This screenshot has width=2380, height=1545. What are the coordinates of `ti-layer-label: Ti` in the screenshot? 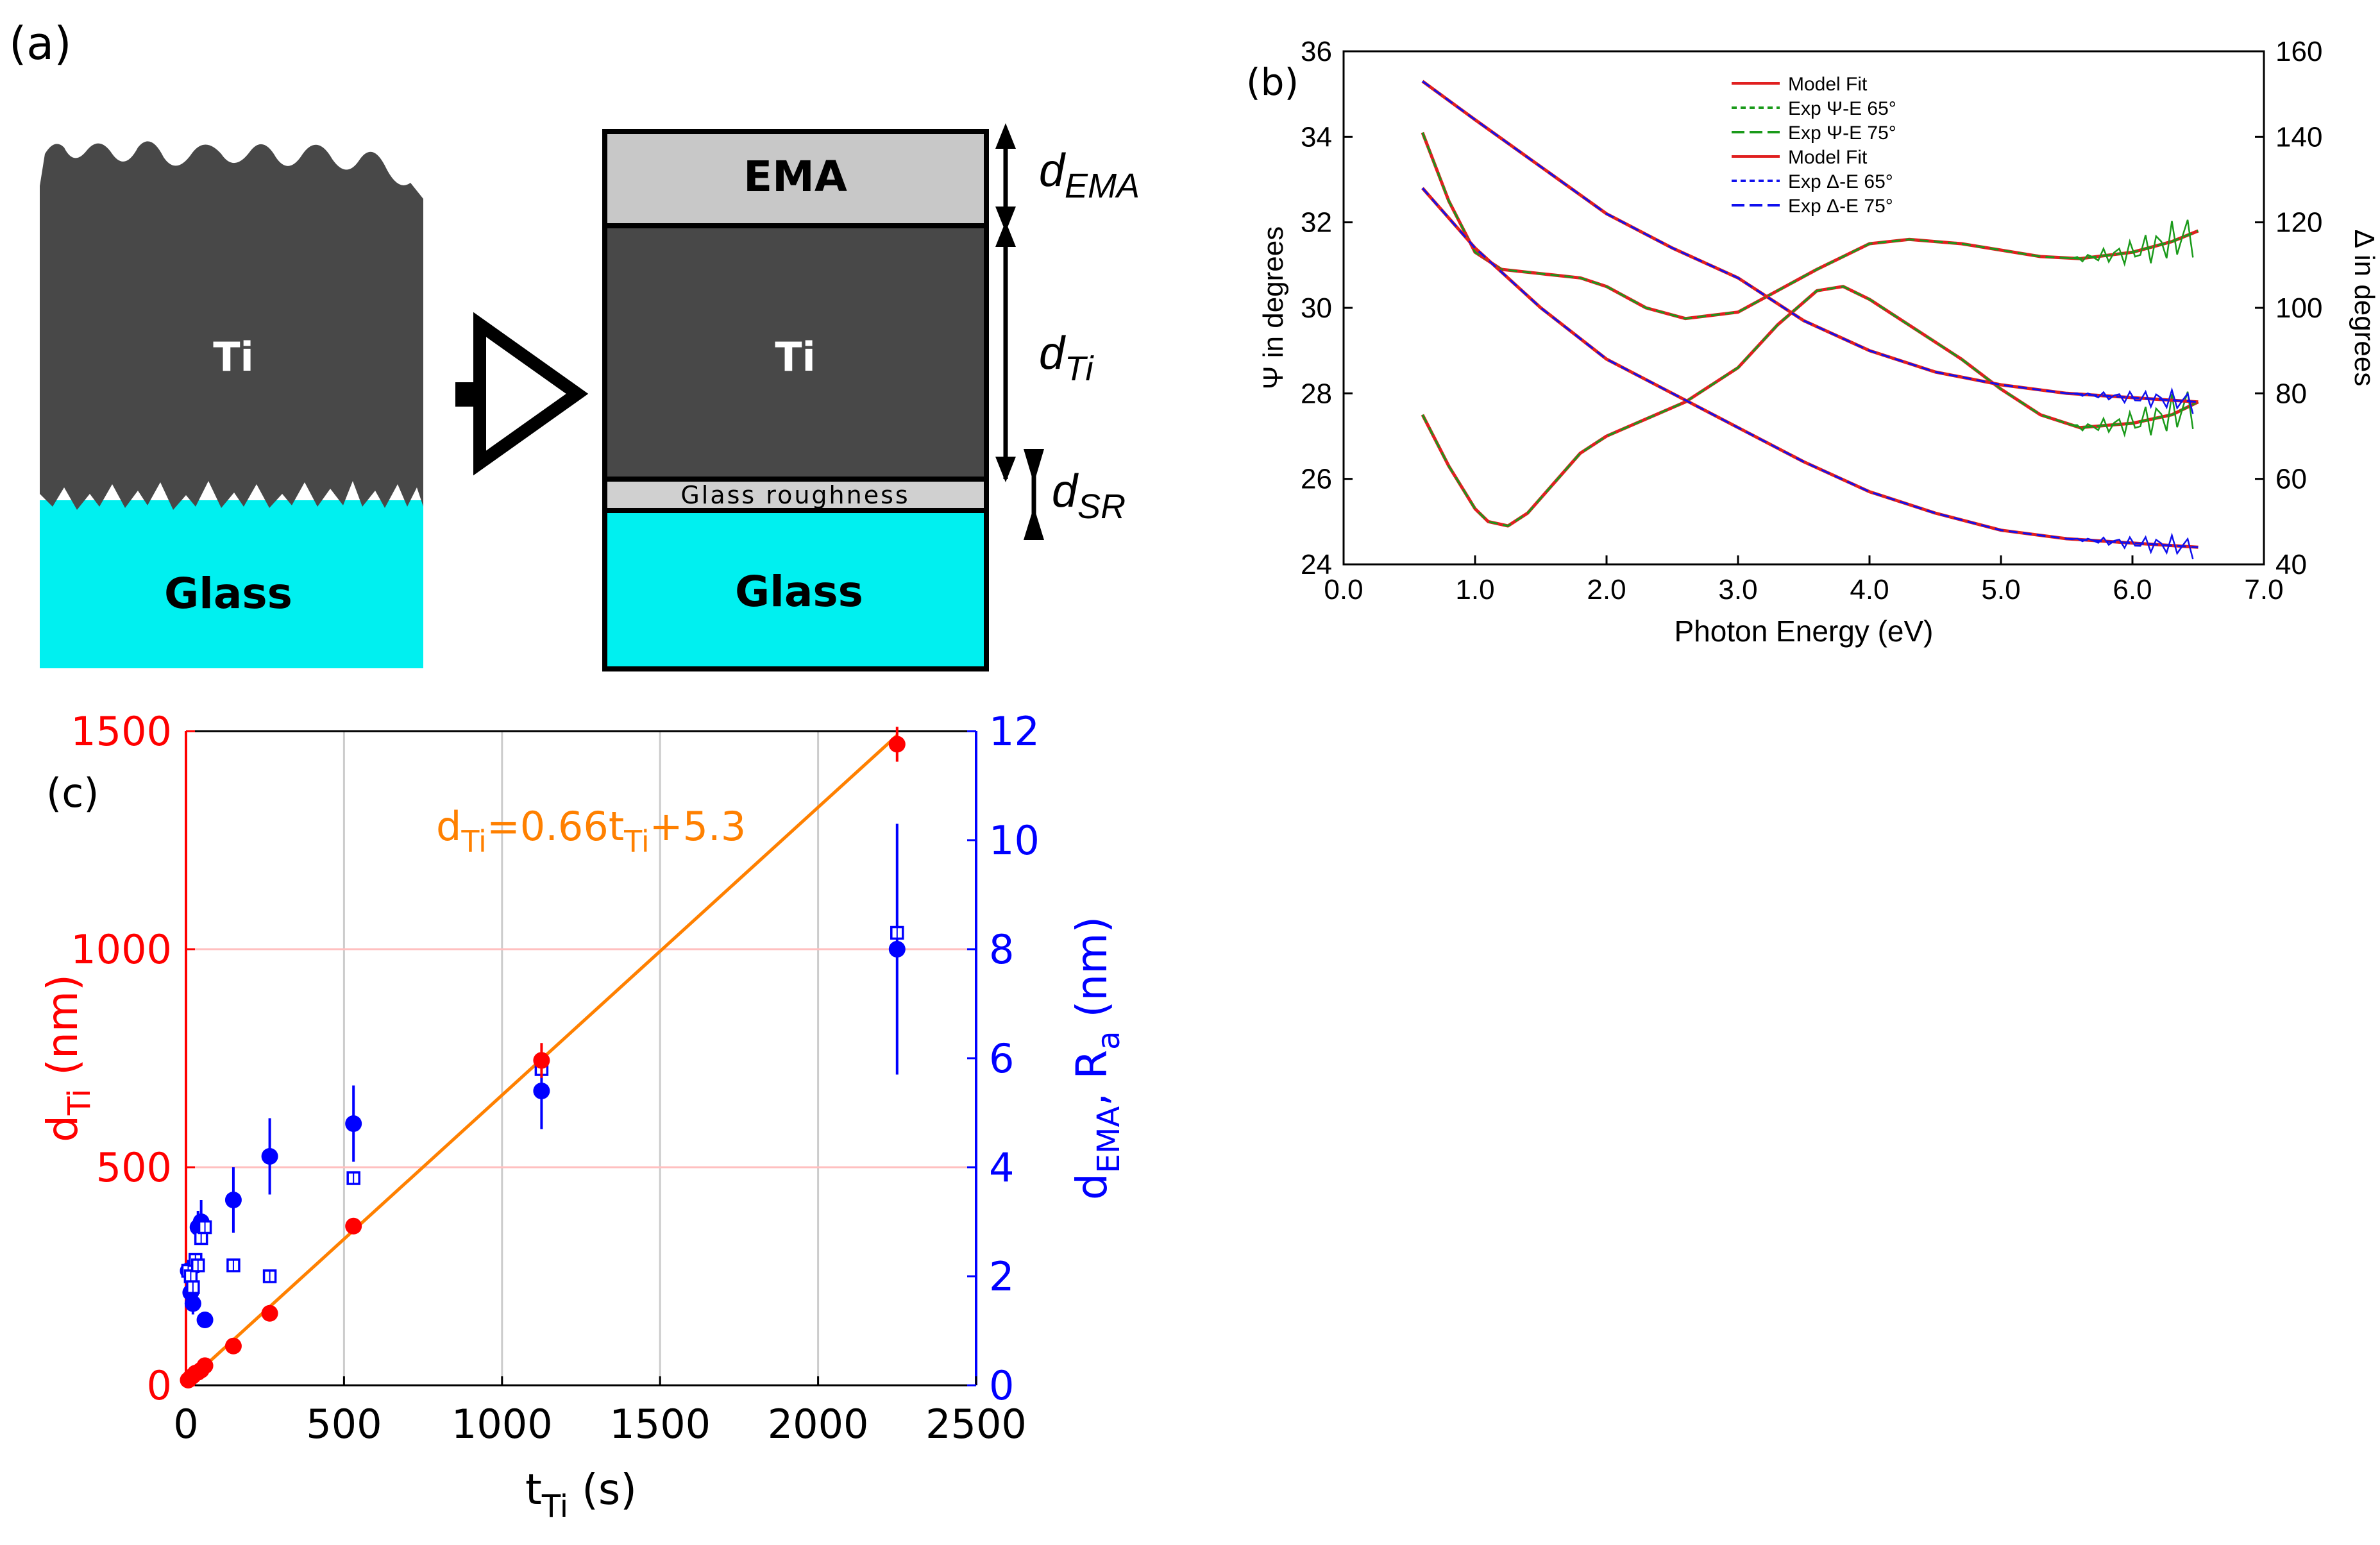 It's located at (795, 356).